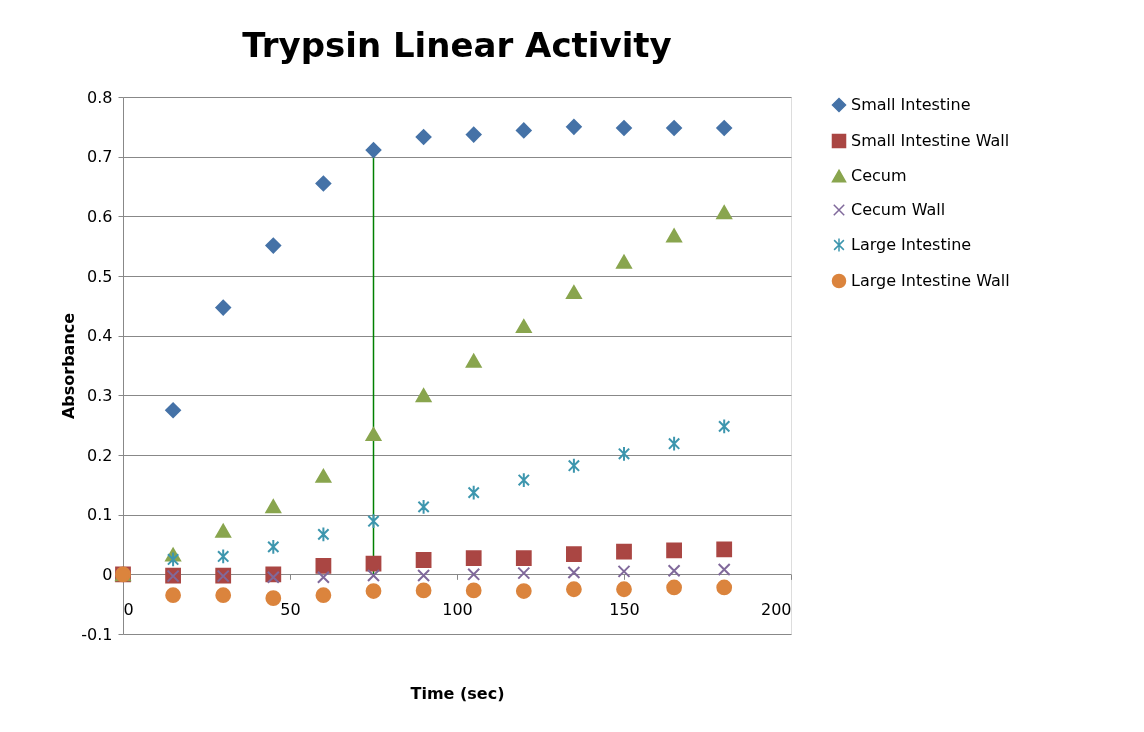 The image size is (1144, 732). What do you see at coordinates (624, 609) in the screenshot?
I see `x-tick-label: 150` at bounding box center [624, 609].